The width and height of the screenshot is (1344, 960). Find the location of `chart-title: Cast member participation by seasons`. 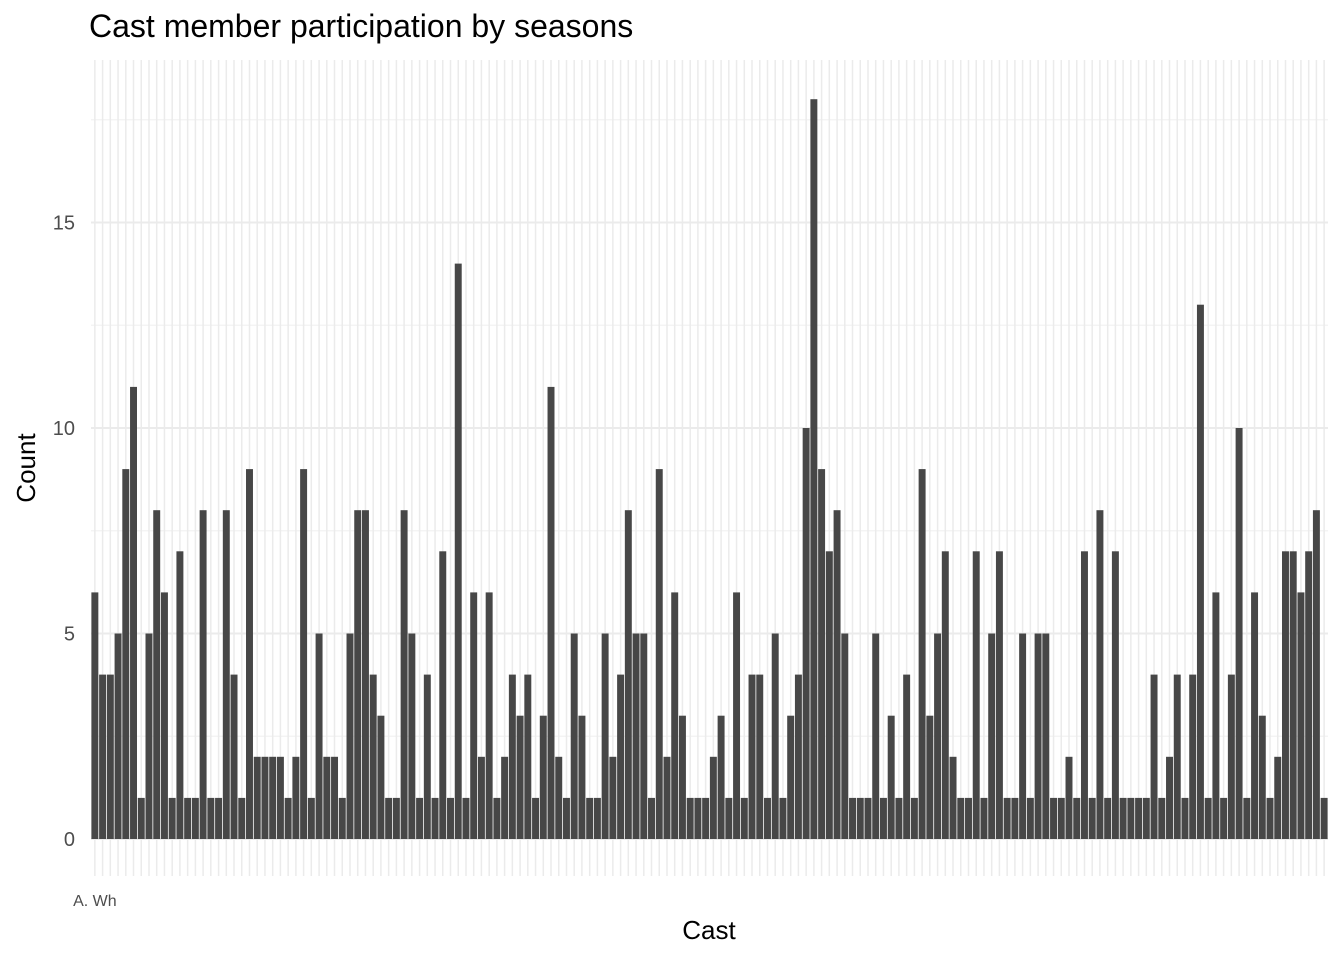

chart-title: Cast member participation by seasons is located at coordinates (361, 26).